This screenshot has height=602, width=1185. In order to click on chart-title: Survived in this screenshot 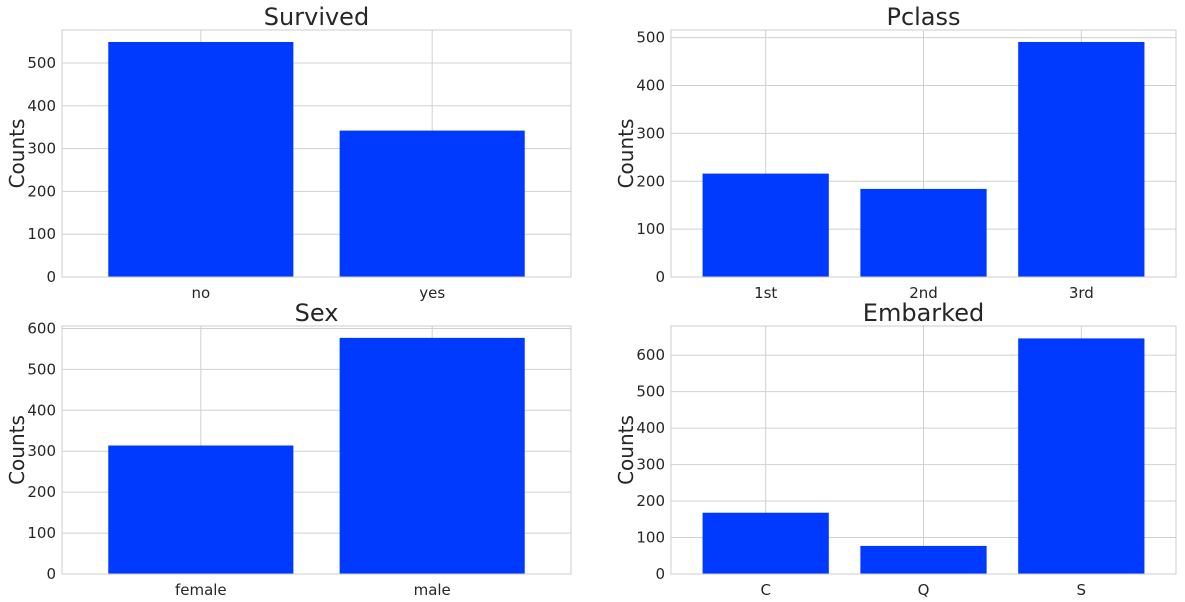, I will do `click(316, 17)`.